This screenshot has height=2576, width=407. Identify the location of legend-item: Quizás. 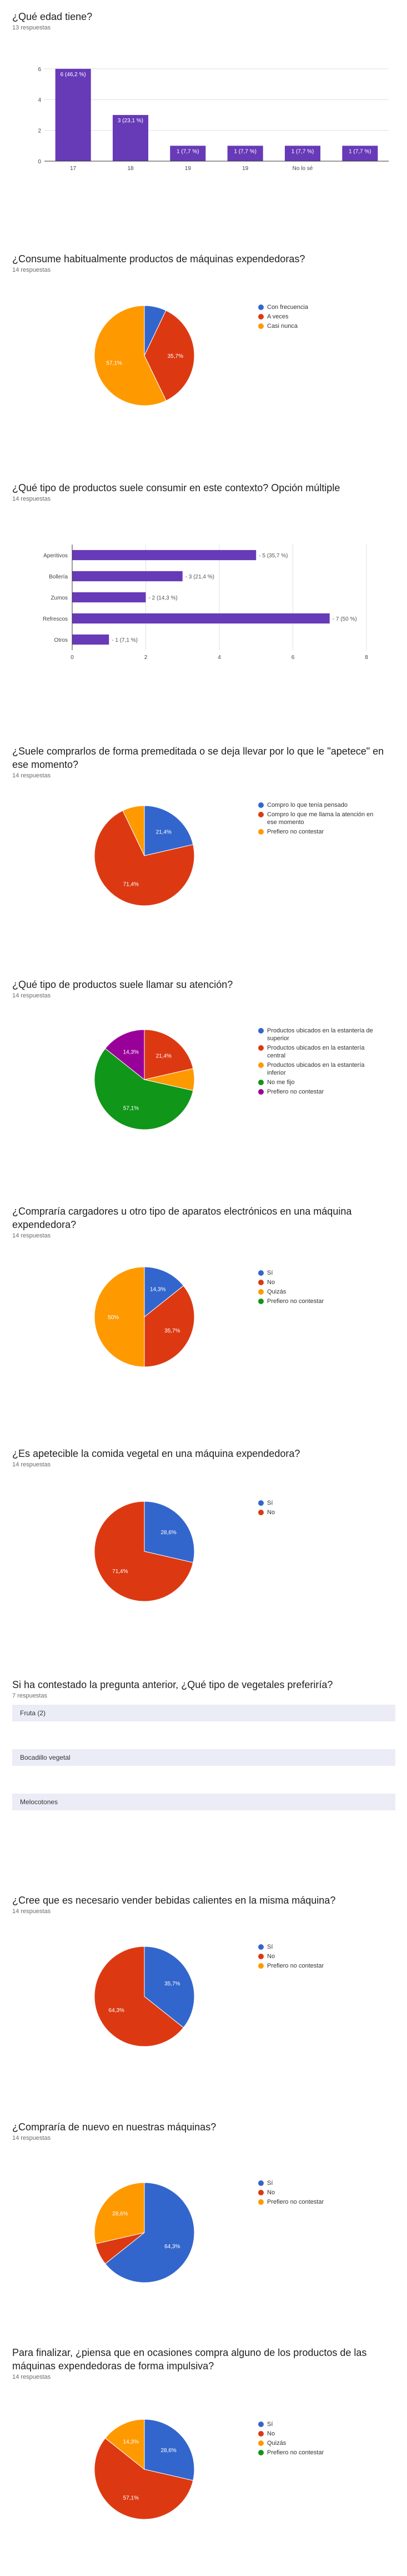
(318, 2443).